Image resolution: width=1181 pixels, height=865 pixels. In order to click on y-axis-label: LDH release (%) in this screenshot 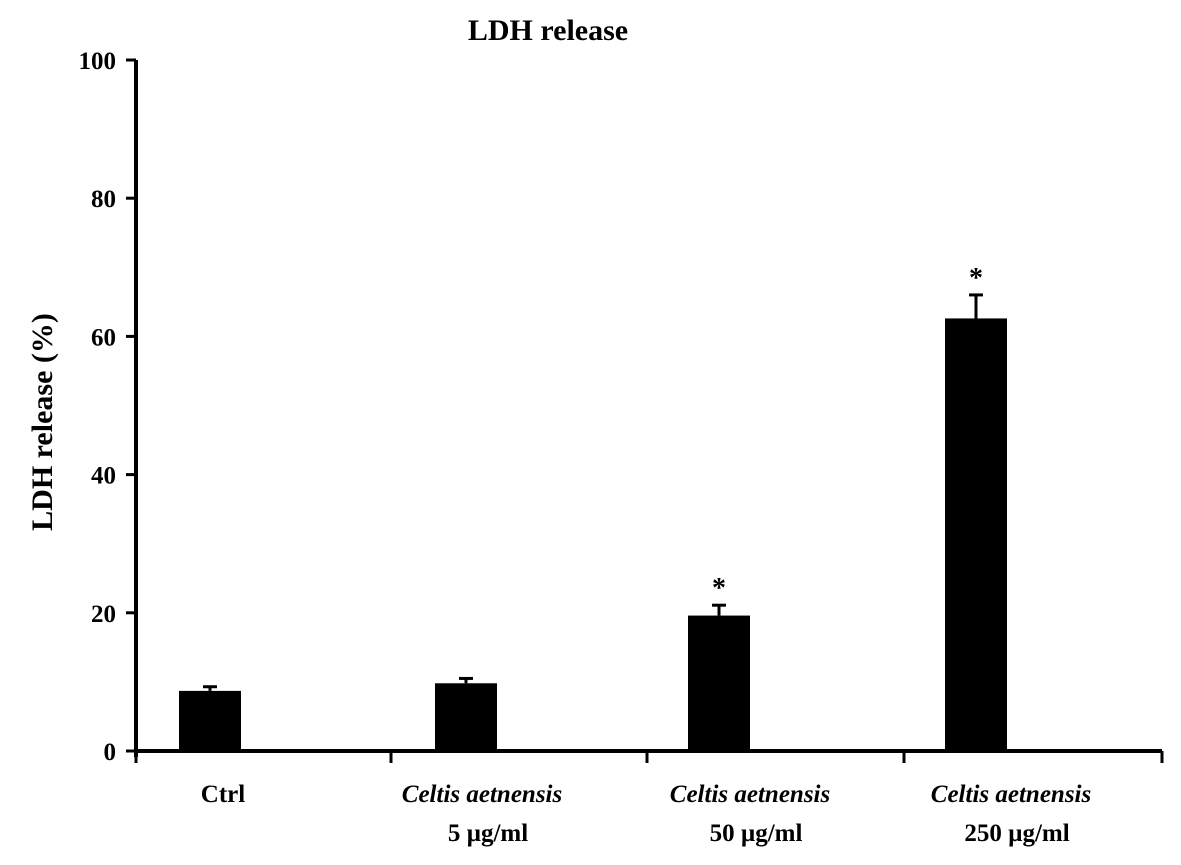, I will do `click(42, 422)`.